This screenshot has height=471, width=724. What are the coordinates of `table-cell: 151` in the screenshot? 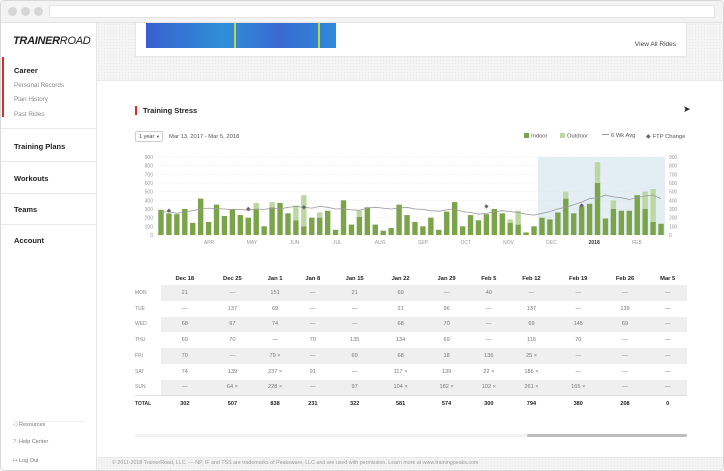 It's located at (275, 293).